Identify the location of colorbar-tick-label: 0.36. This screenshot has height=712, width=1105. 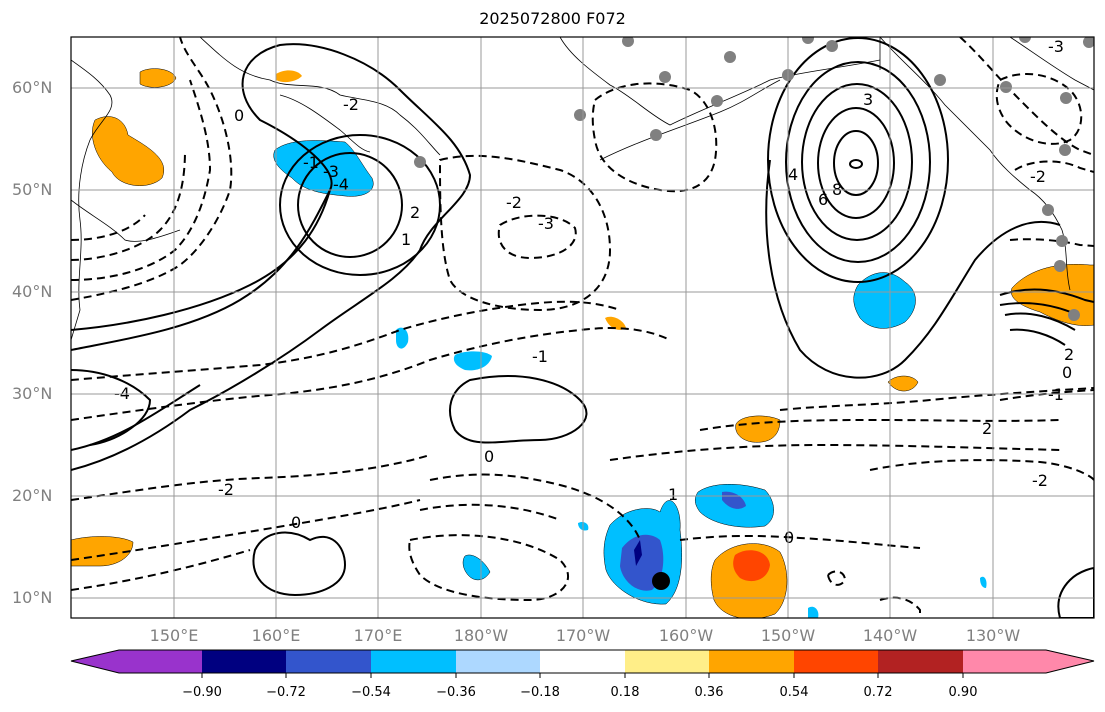
(709, 692).